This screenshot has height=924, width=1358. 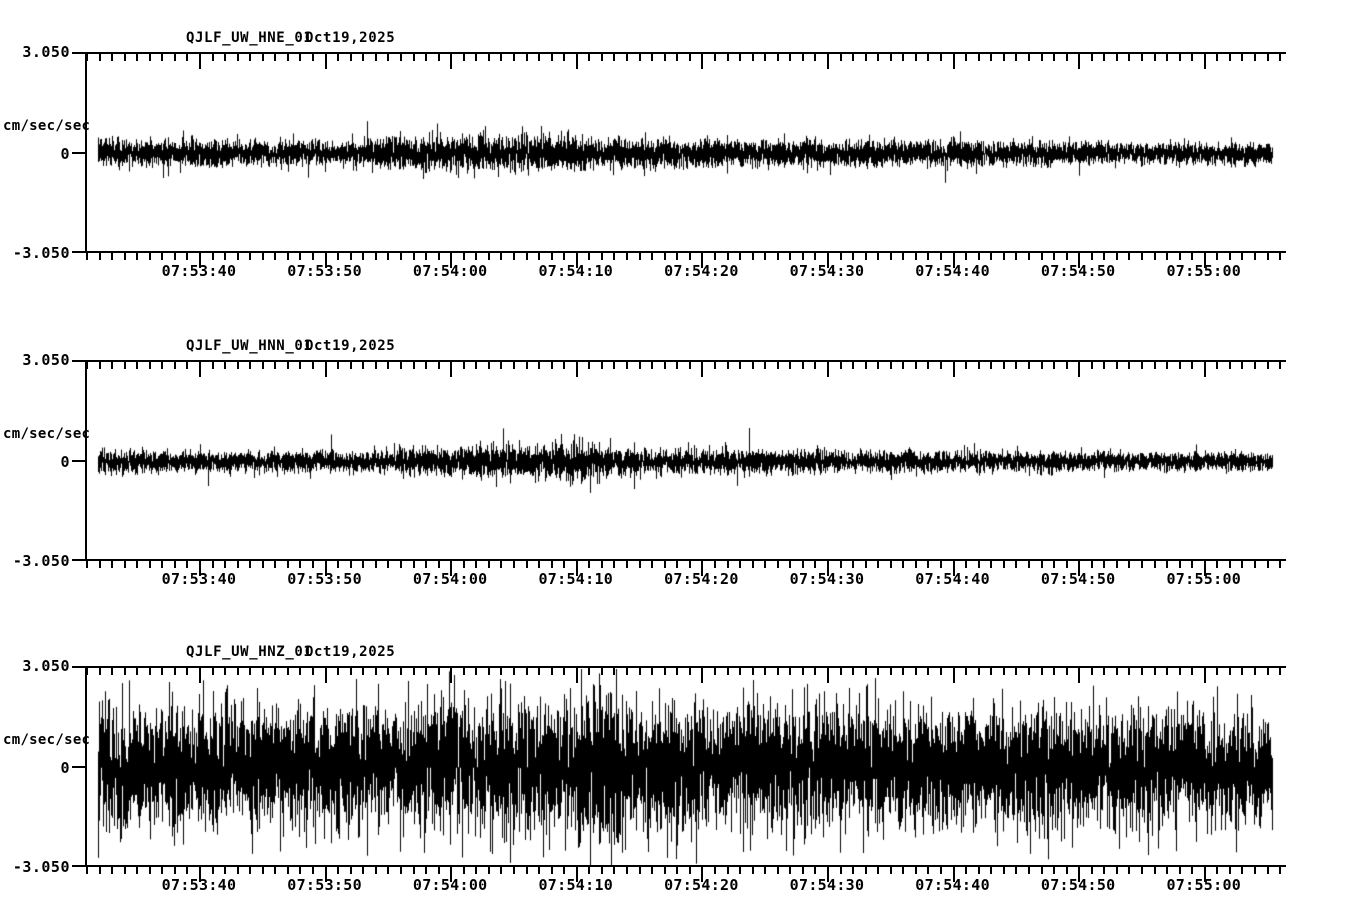 What do you see at coordinates (78, 767) in the screenshot?
I see `y-tick-zero-hnz` at bounding box center [78, 767].